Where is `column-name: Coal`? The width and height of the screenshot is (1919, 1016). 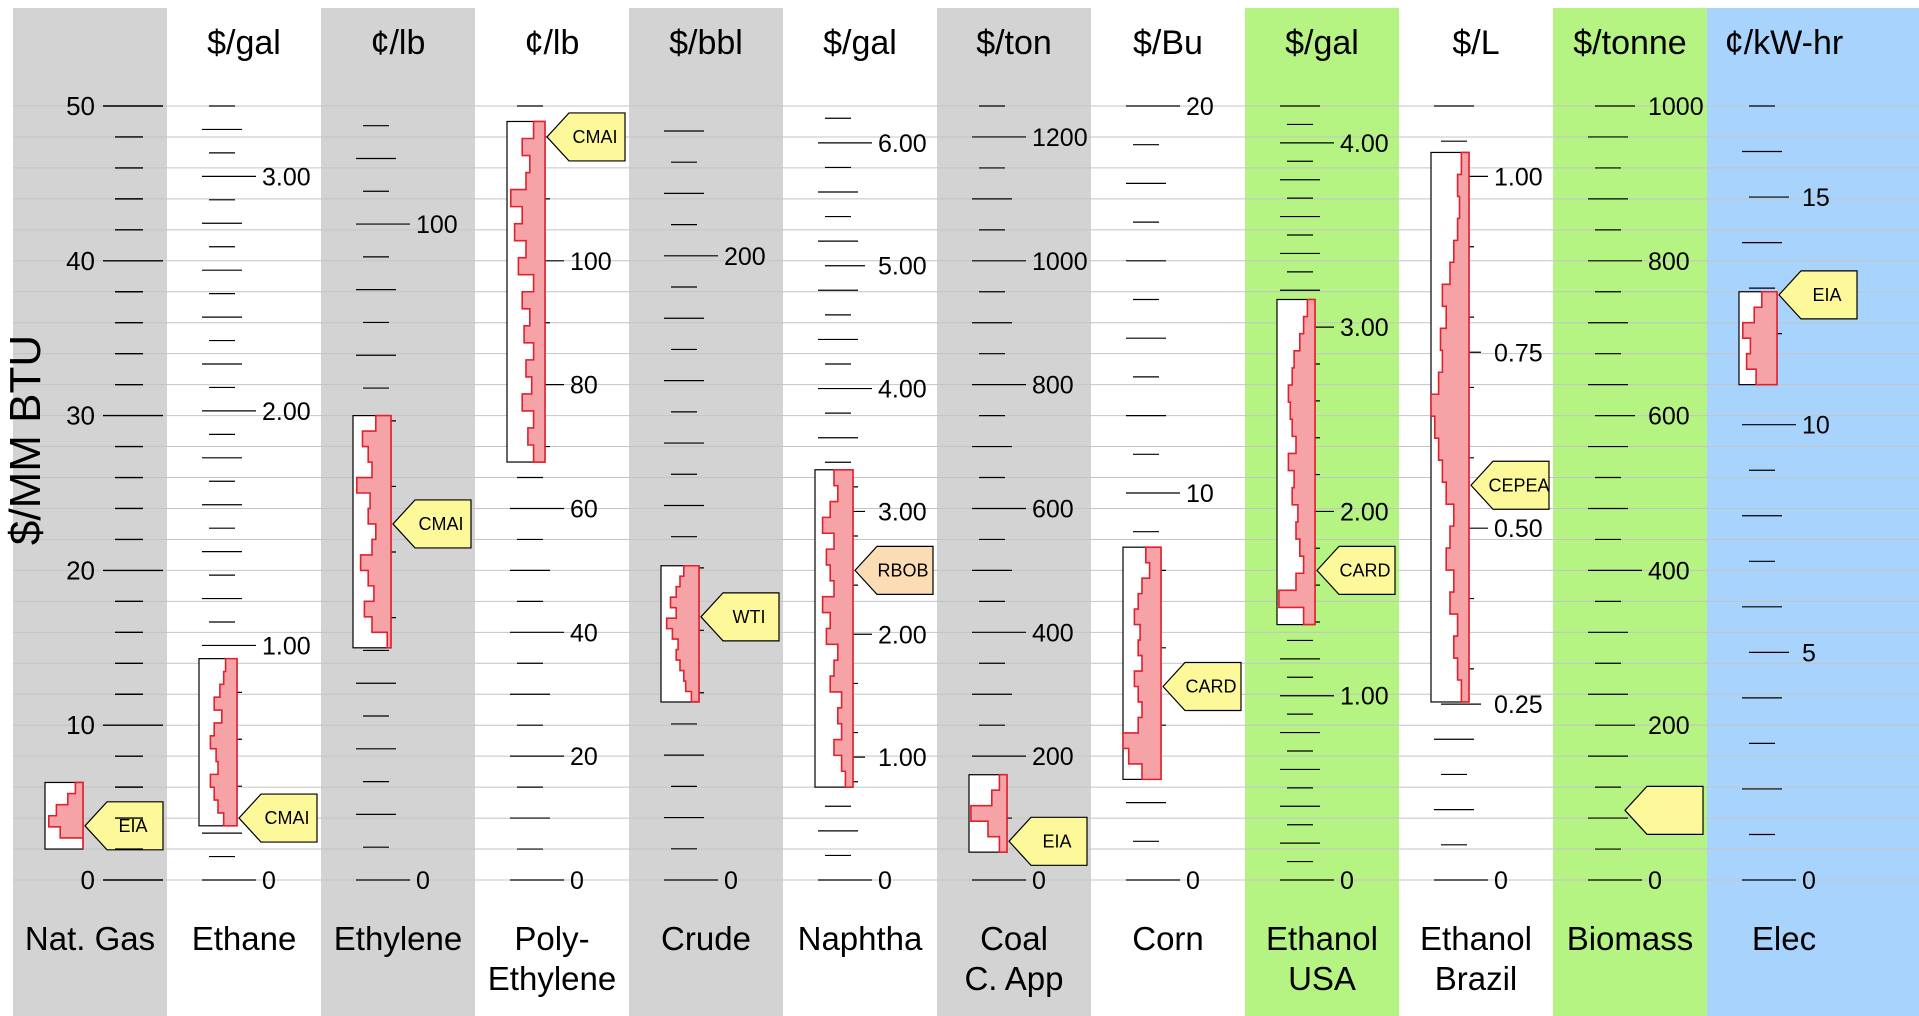
column-name: Coal is located at coordinates (1014, 938).